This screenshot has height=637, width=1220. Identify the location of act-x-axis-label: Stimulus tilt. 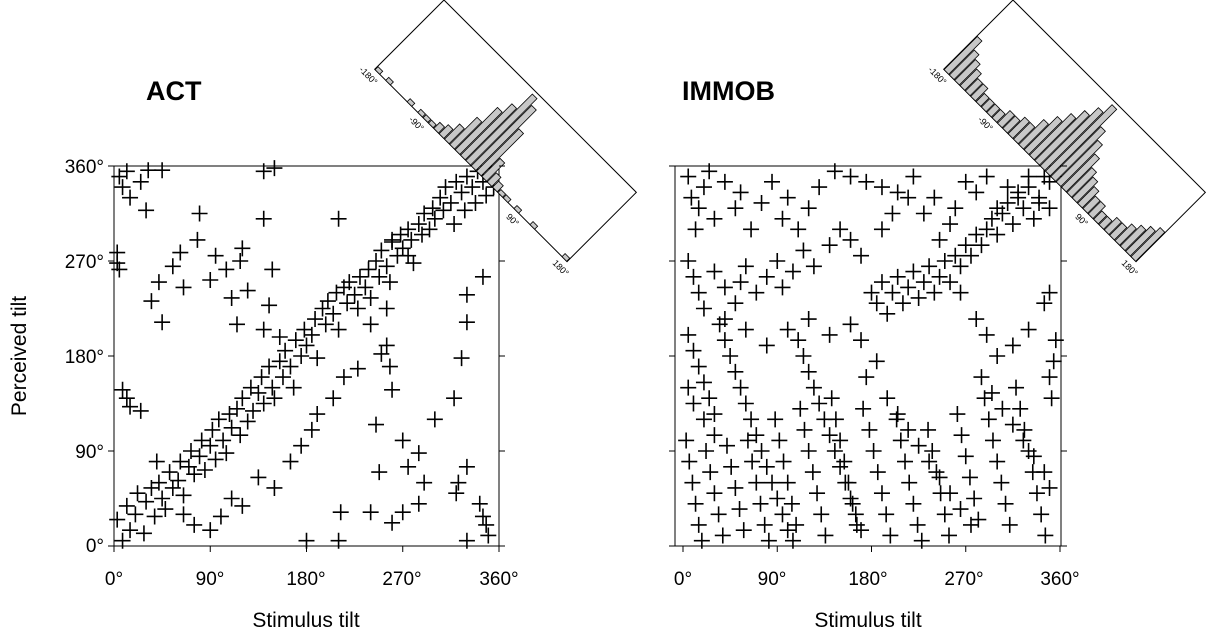
(306, 620).